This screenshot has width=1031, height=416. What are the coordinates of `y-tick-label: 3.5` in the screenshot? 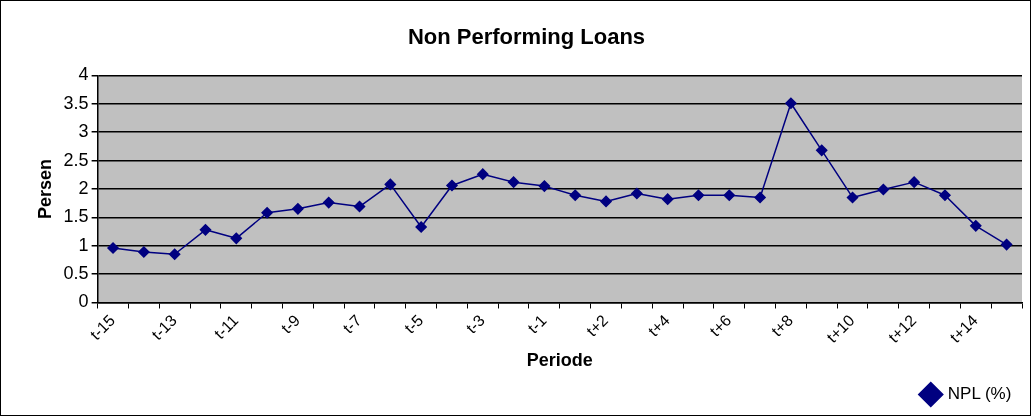 It's located at (76, 102).